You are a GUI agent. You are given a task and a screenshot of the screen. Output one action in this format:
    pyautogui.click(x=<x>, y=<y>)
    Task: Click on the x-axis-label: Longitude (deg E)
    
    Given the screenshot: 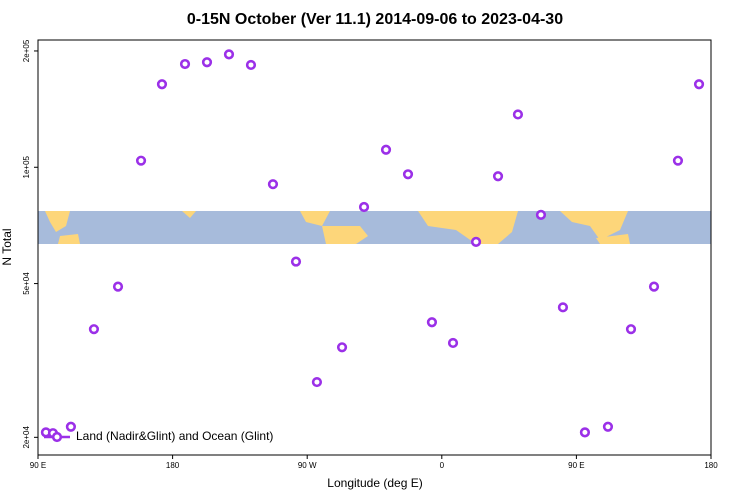 What is the action you would take?
    pyautogui.click(x=374, y=483)
    